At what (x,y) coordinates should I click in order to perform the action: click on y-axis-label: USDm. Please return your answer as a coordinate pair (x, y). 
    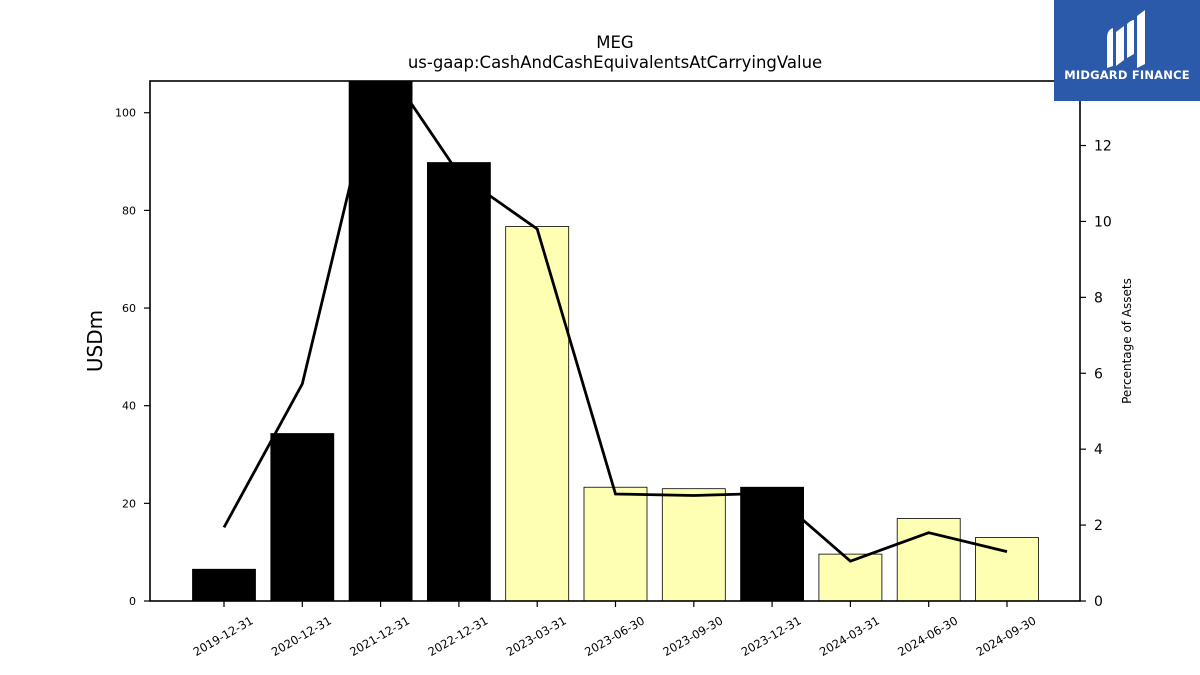
    Looking at the image, I should click on (95, 341).